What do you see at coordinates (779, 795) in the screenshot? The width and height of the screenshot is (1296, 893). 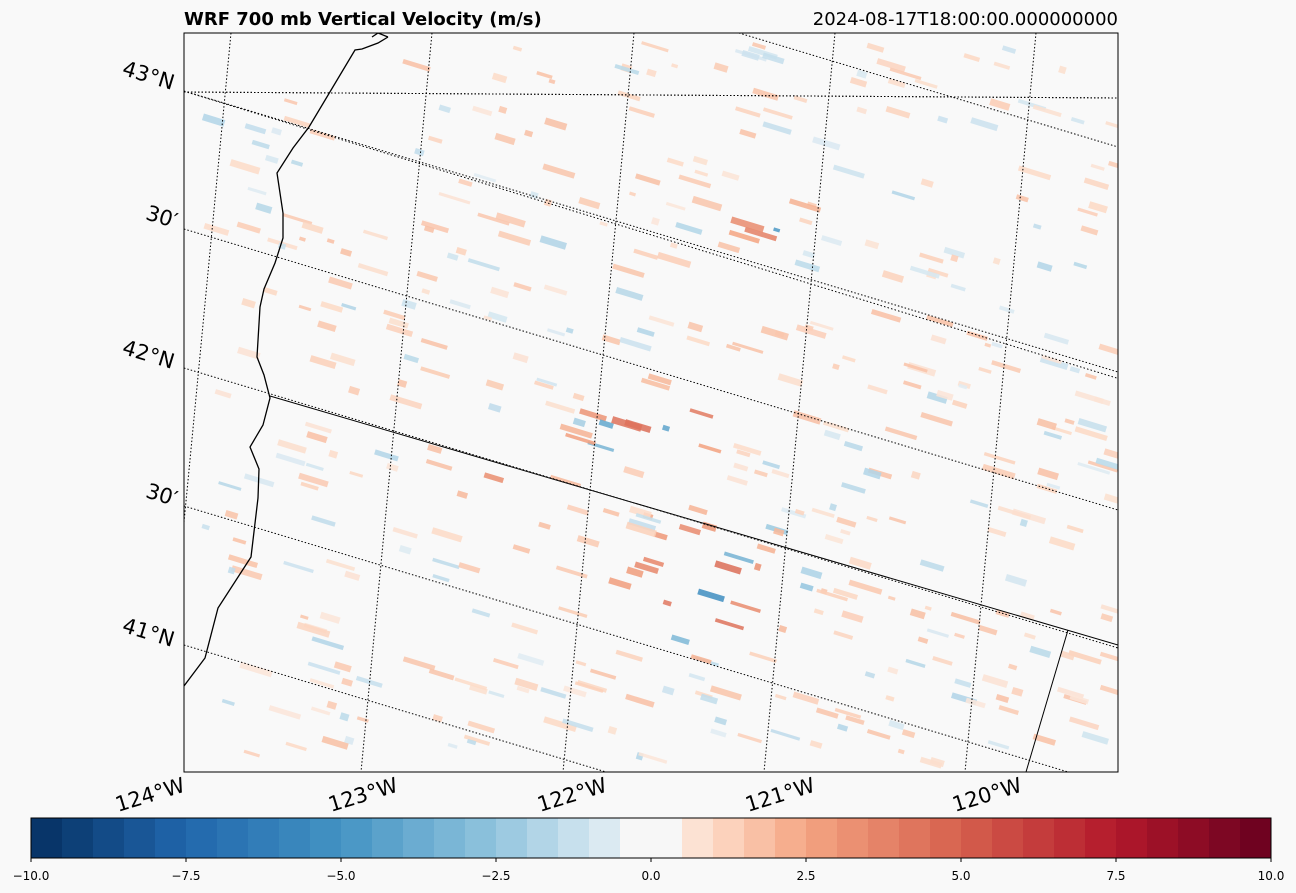 I see `lon-label-121: 121°W` at bounding box center [779, 795].